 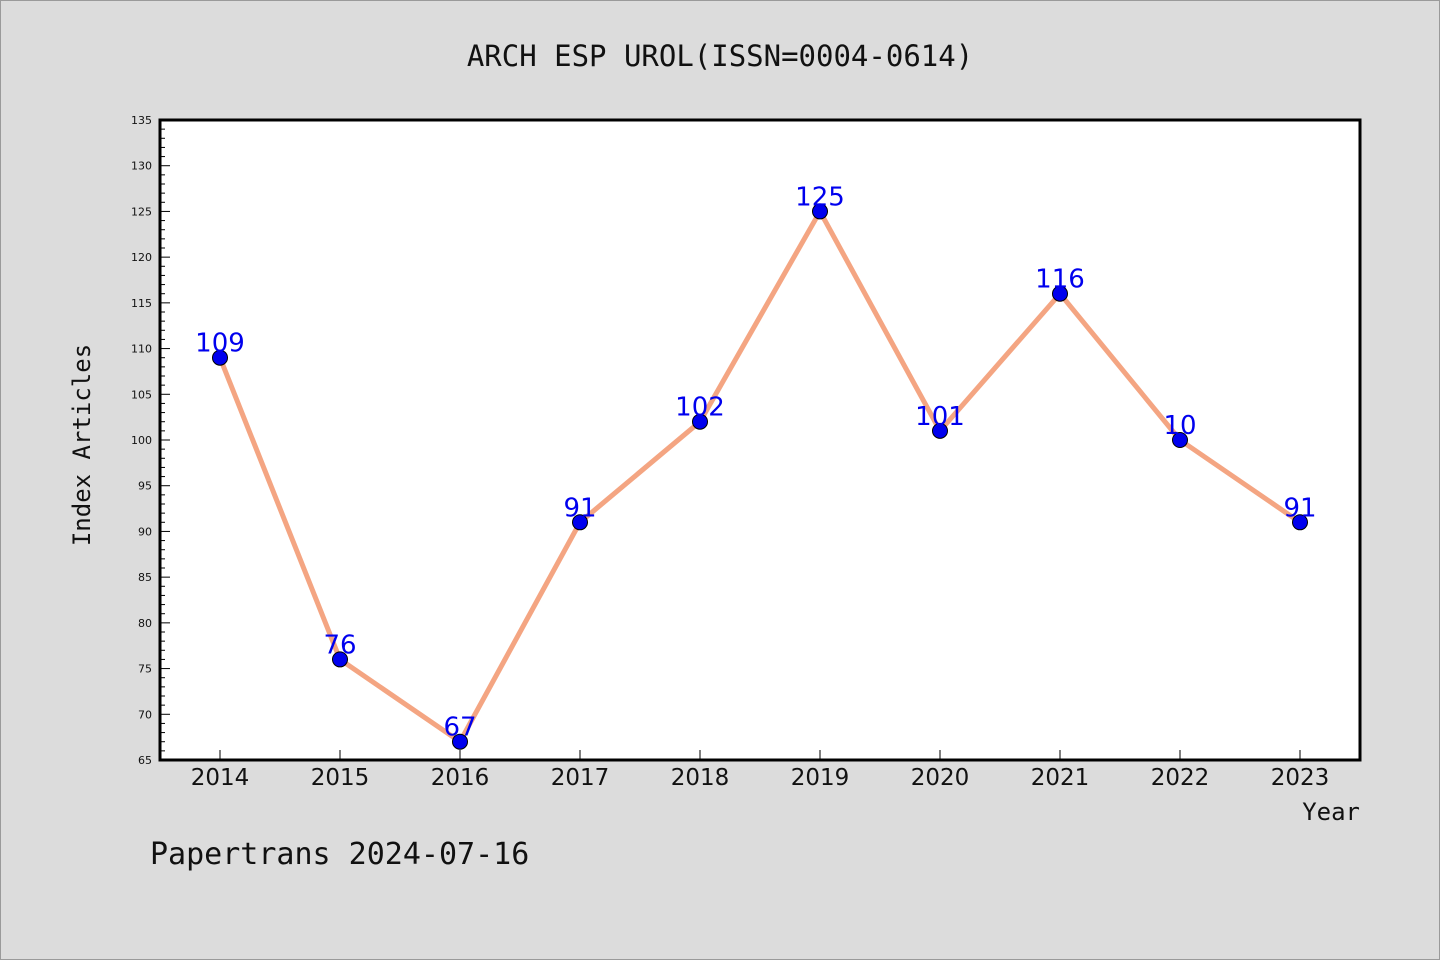 I want to click on chart-title: ARCH ESP UROL(ISSN=0004-0614), so click(x=720, y=56).